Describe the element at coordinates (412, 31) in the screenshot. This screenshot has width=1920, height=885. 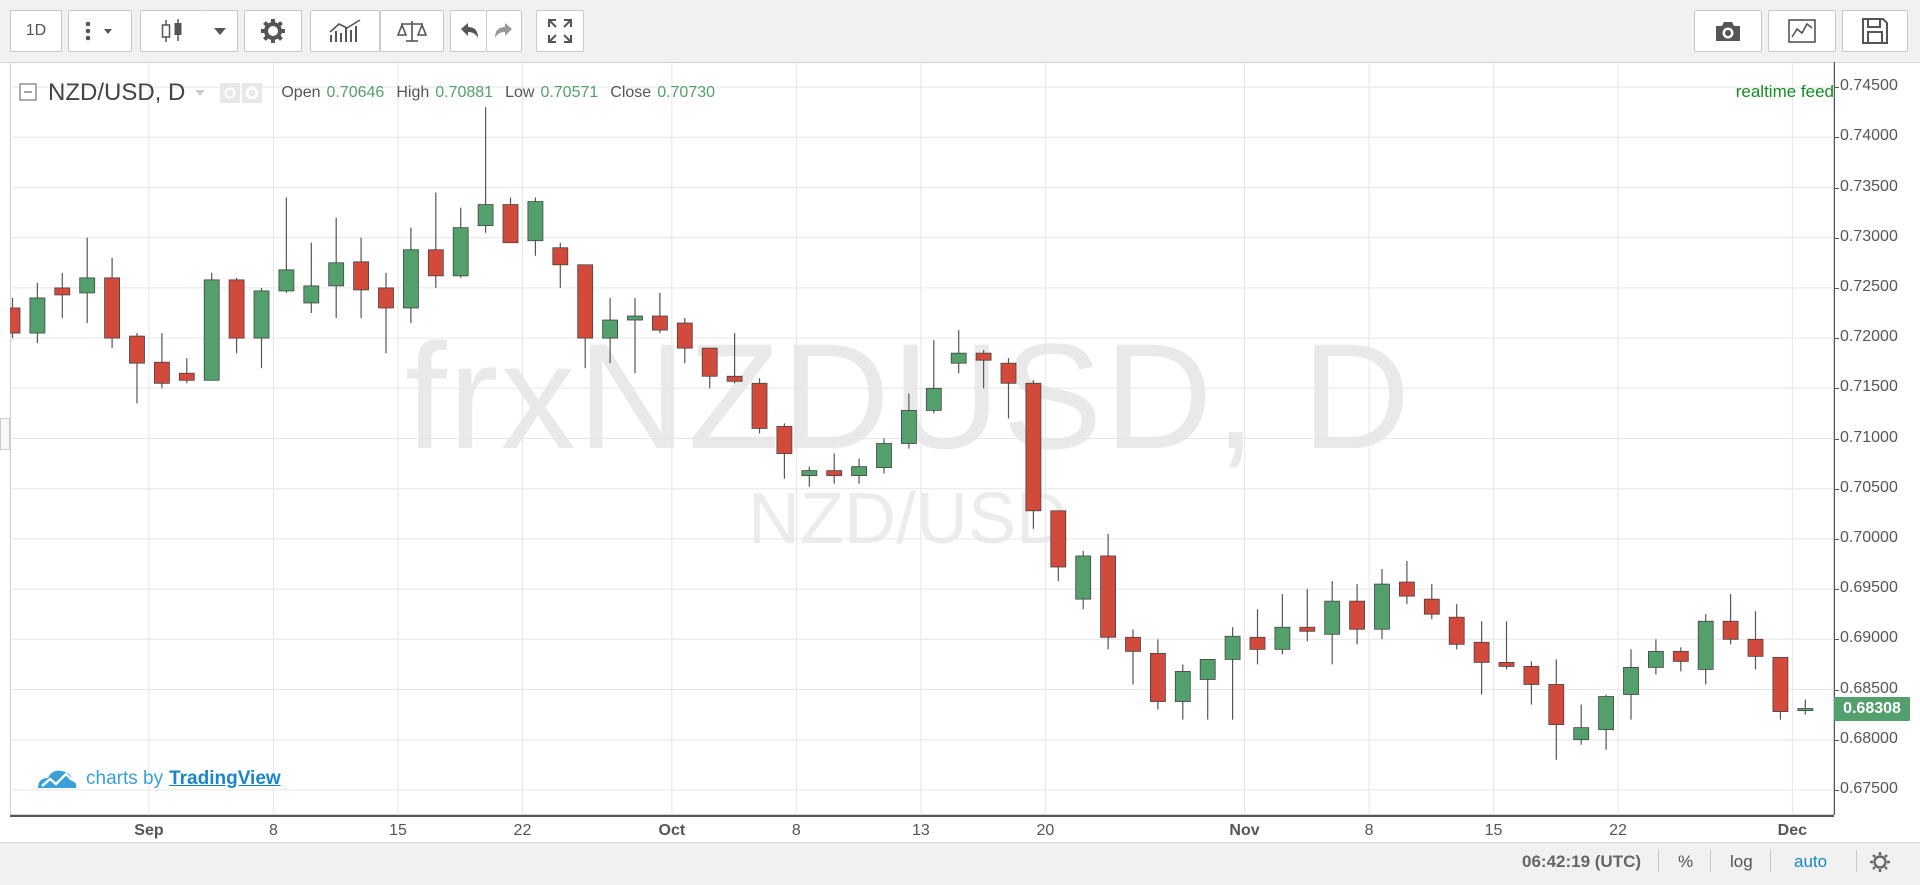
I see `compare-button` at that location.